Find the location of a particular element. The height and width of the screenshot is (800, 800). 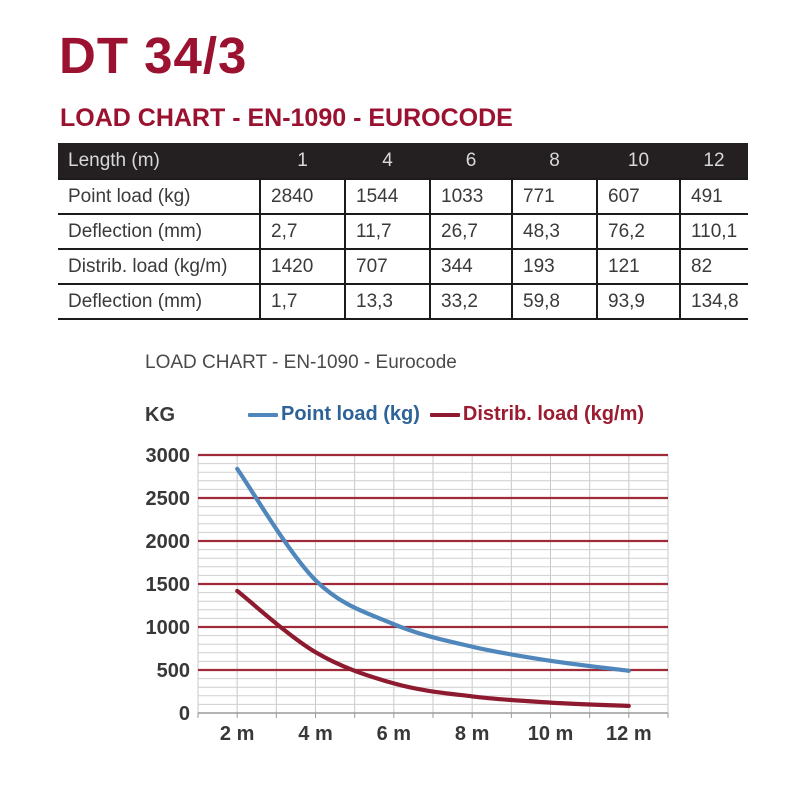

legend-label-point-load: Point load (kg) is located at coordinates (350, 414).